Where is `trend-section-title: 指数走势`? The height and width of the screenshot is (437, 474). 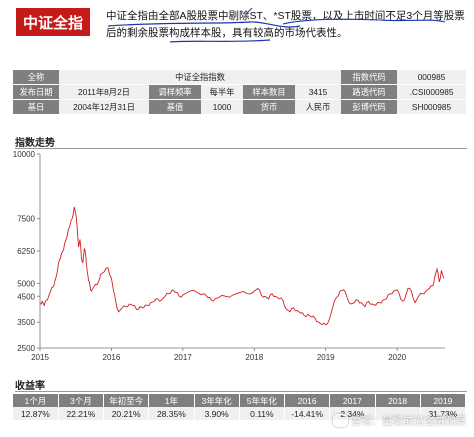
trend-section-title: 指数走势 is located at coordinates (35, 143).